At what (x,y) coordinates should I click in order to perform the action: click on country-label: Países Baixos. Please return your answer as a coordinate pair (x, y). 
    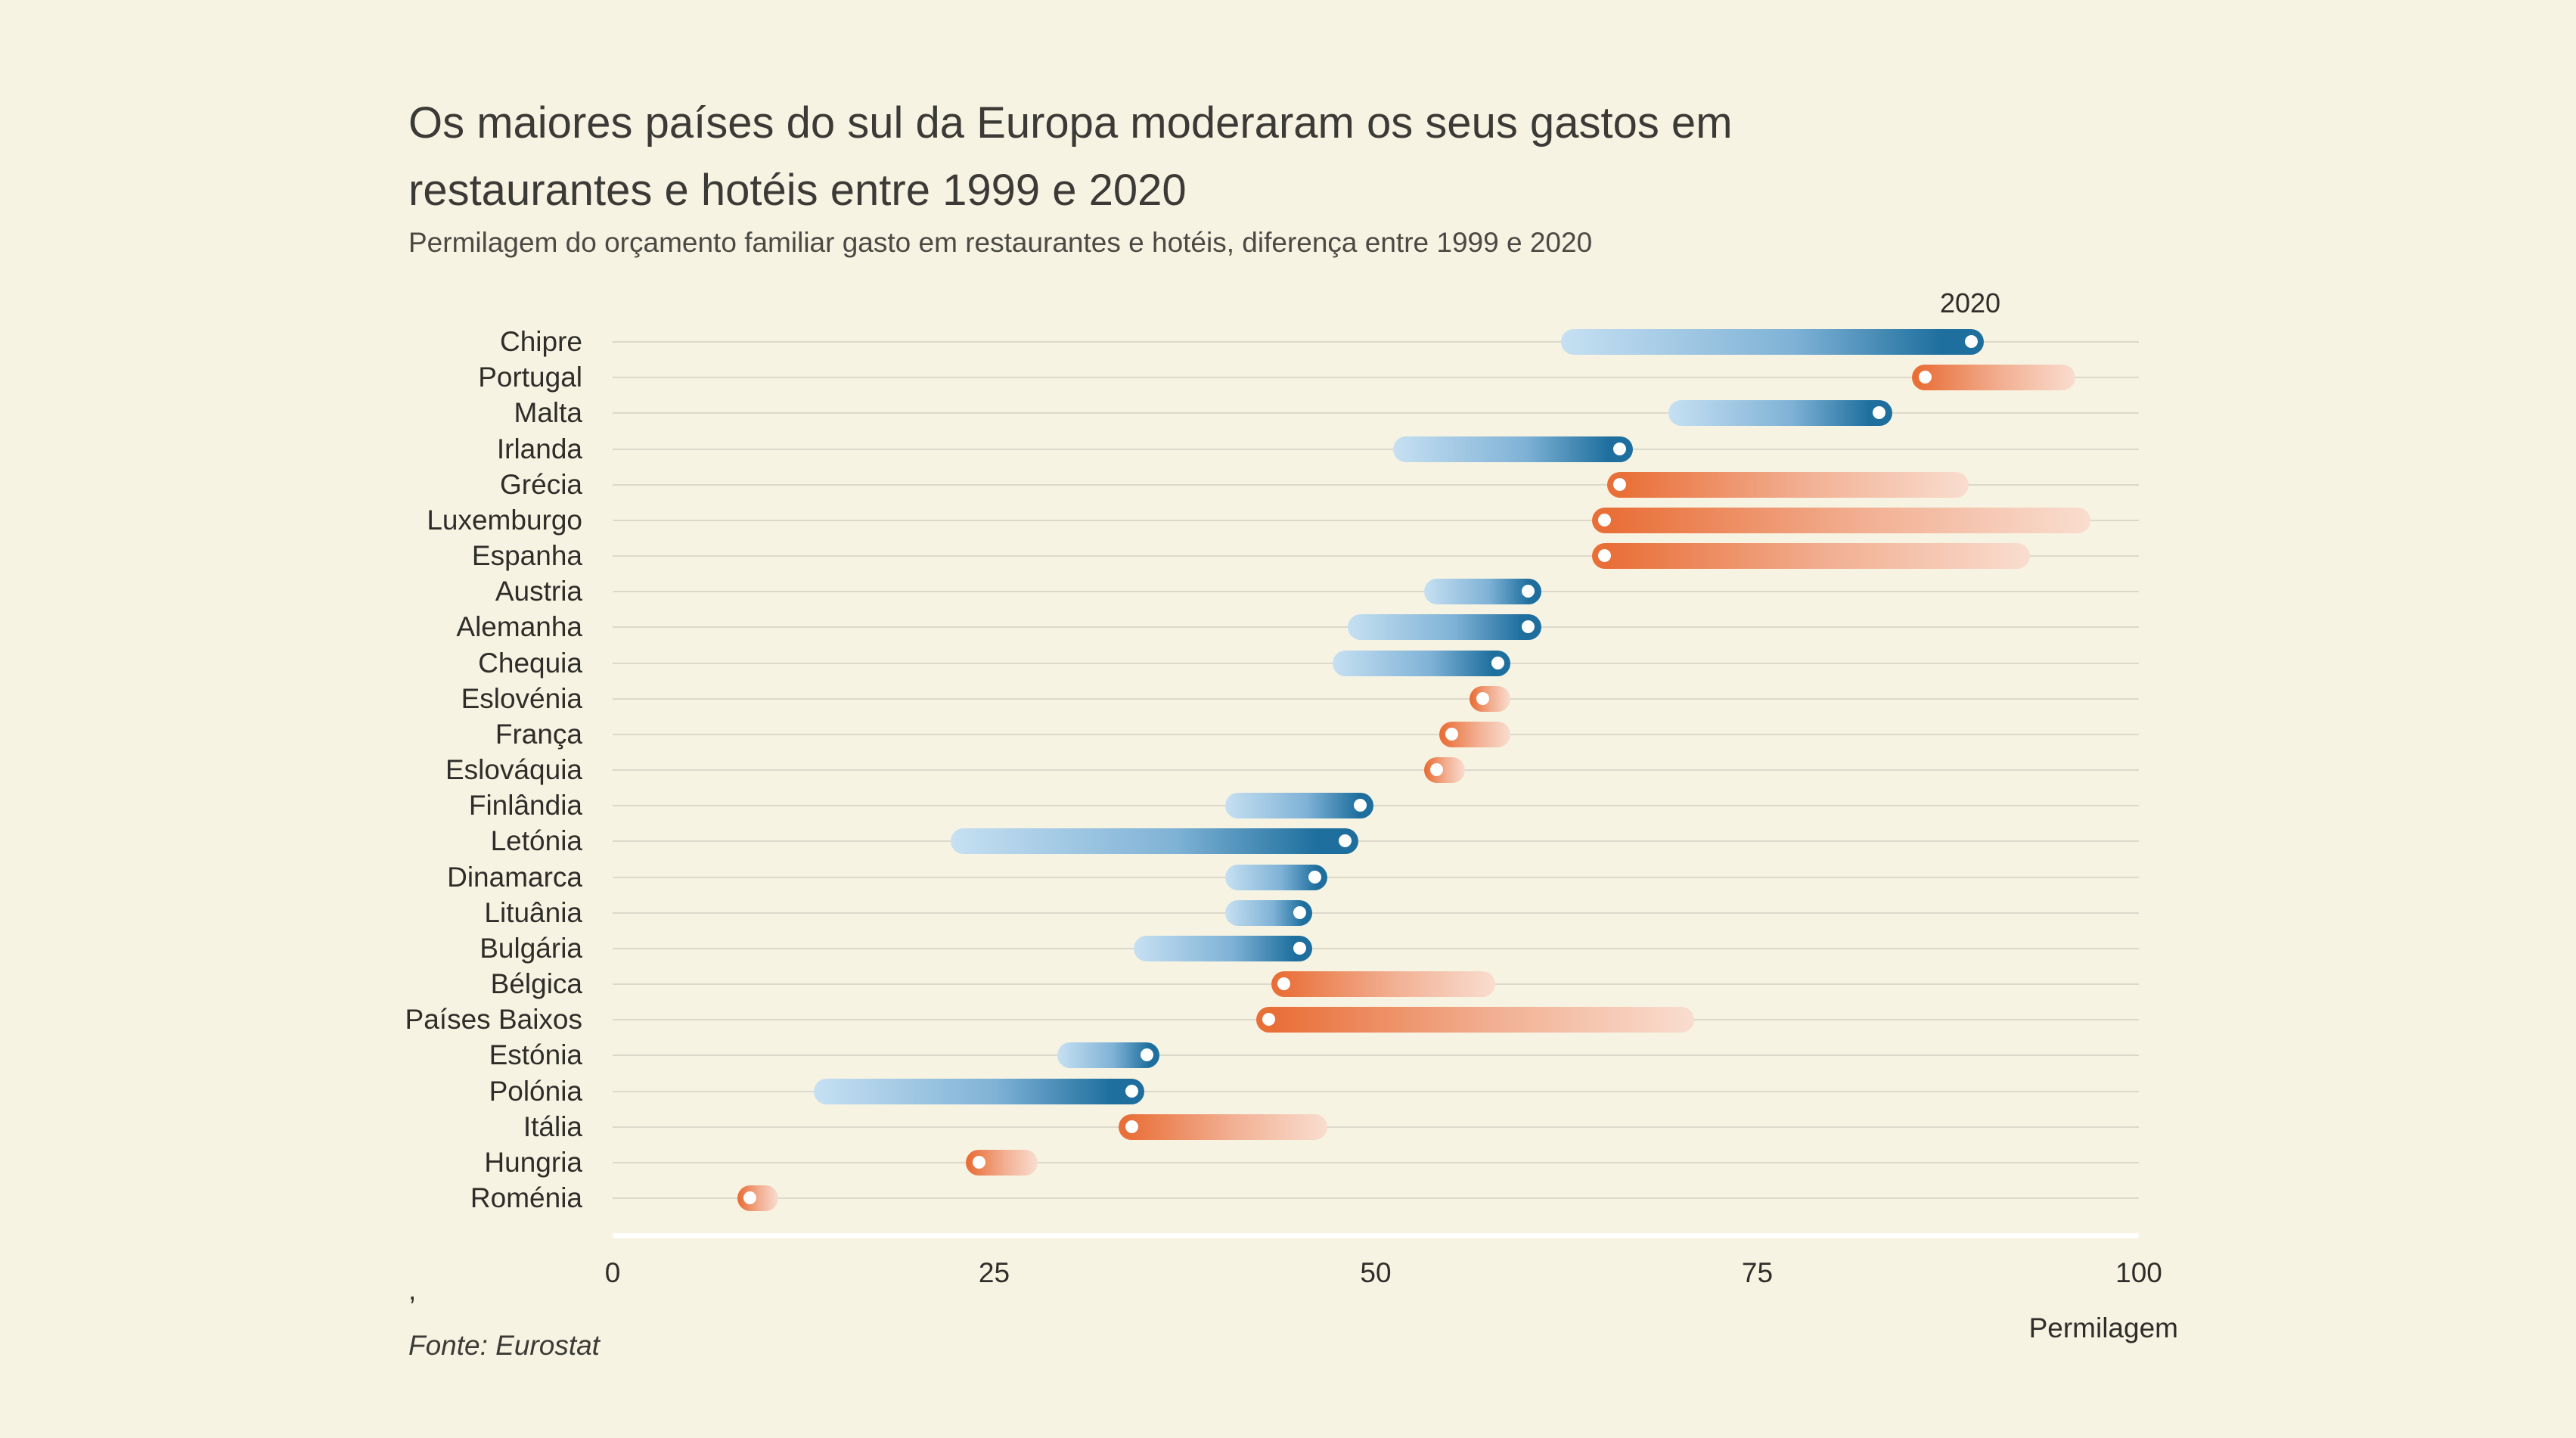
    Looking at the image, I should click on (493, 1020).